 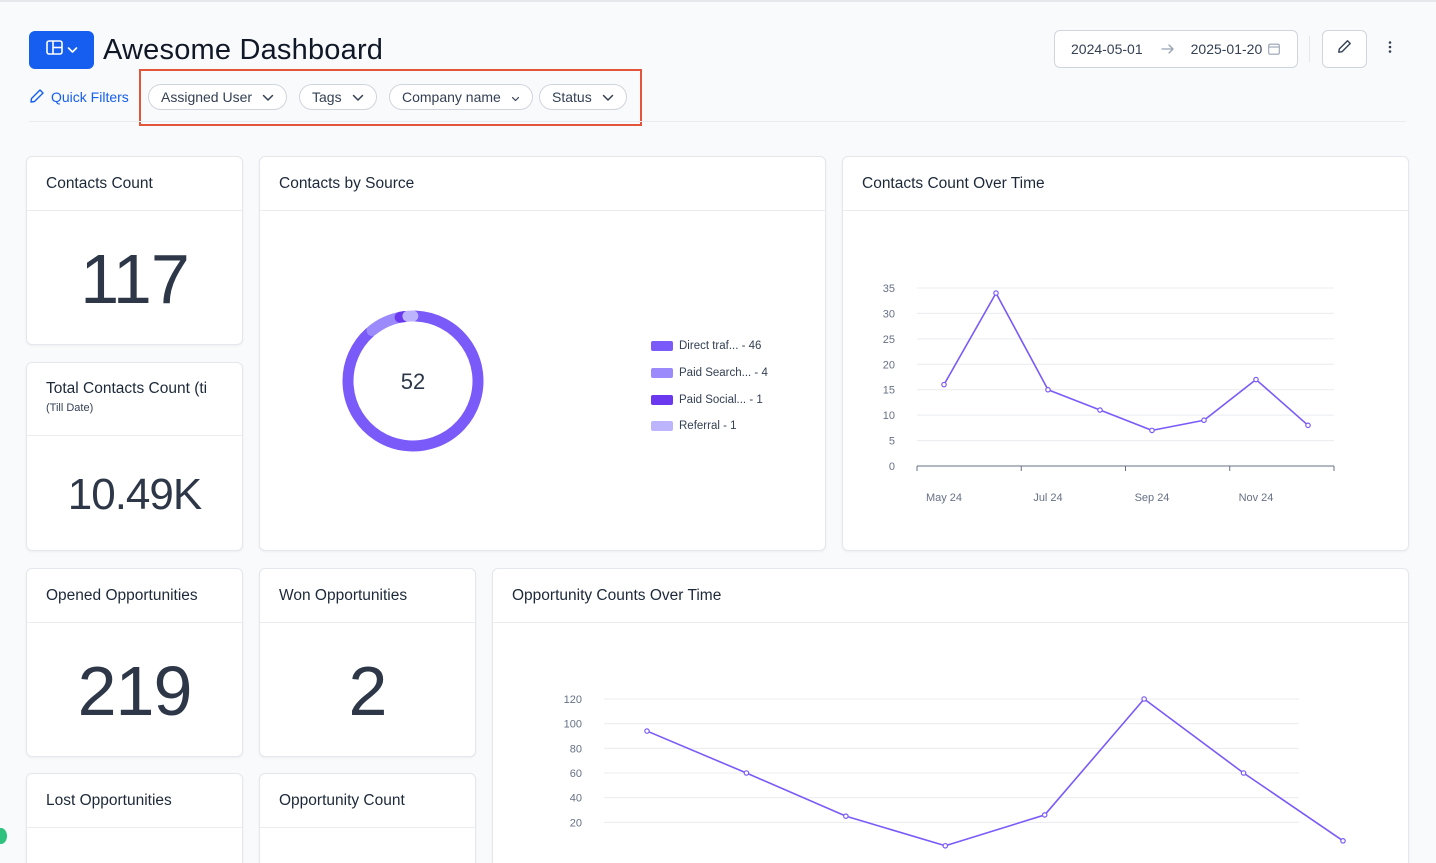 I want to click on series-line, so click(x=1126, y=362).